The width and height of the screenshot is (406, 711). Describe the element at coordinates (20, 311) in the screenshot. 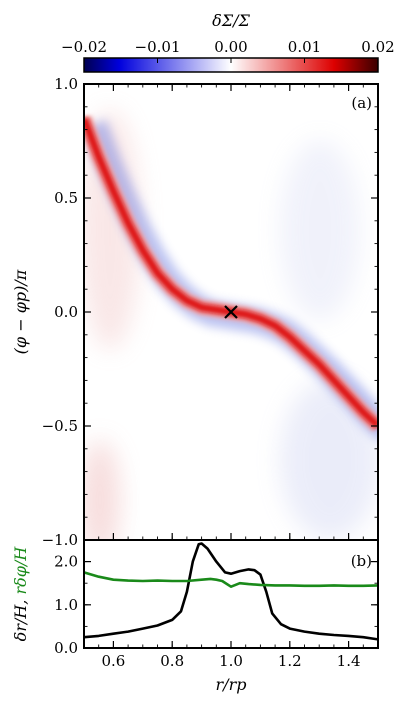

I see `panel-a-ylabel: (φ − φp)/π` at that location.